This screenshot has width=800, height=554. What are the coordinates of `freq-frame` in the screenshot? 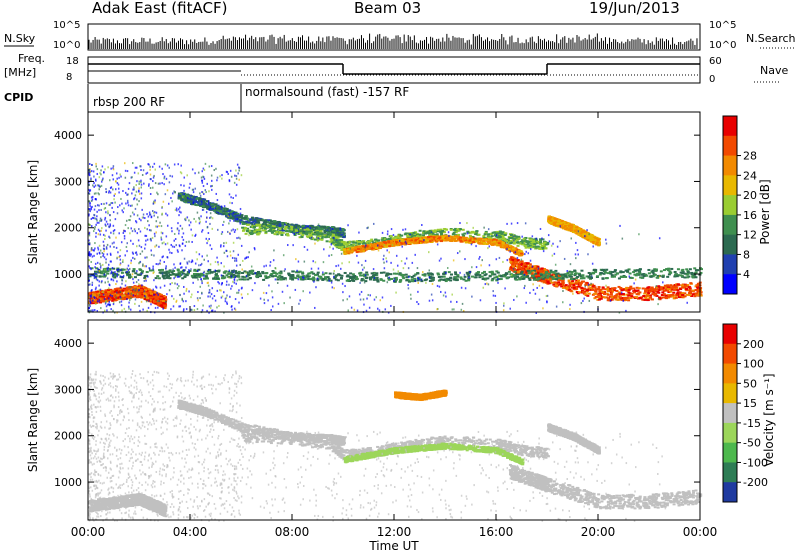 It's located at (394, 70).